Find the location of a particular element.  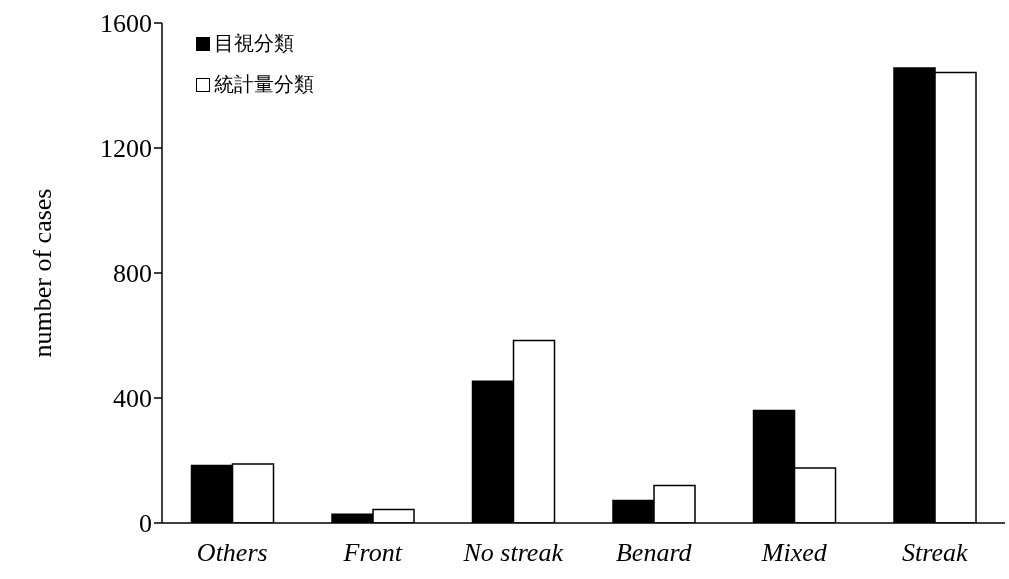

x-tick-label: Front is located at coordinates (372, 553).